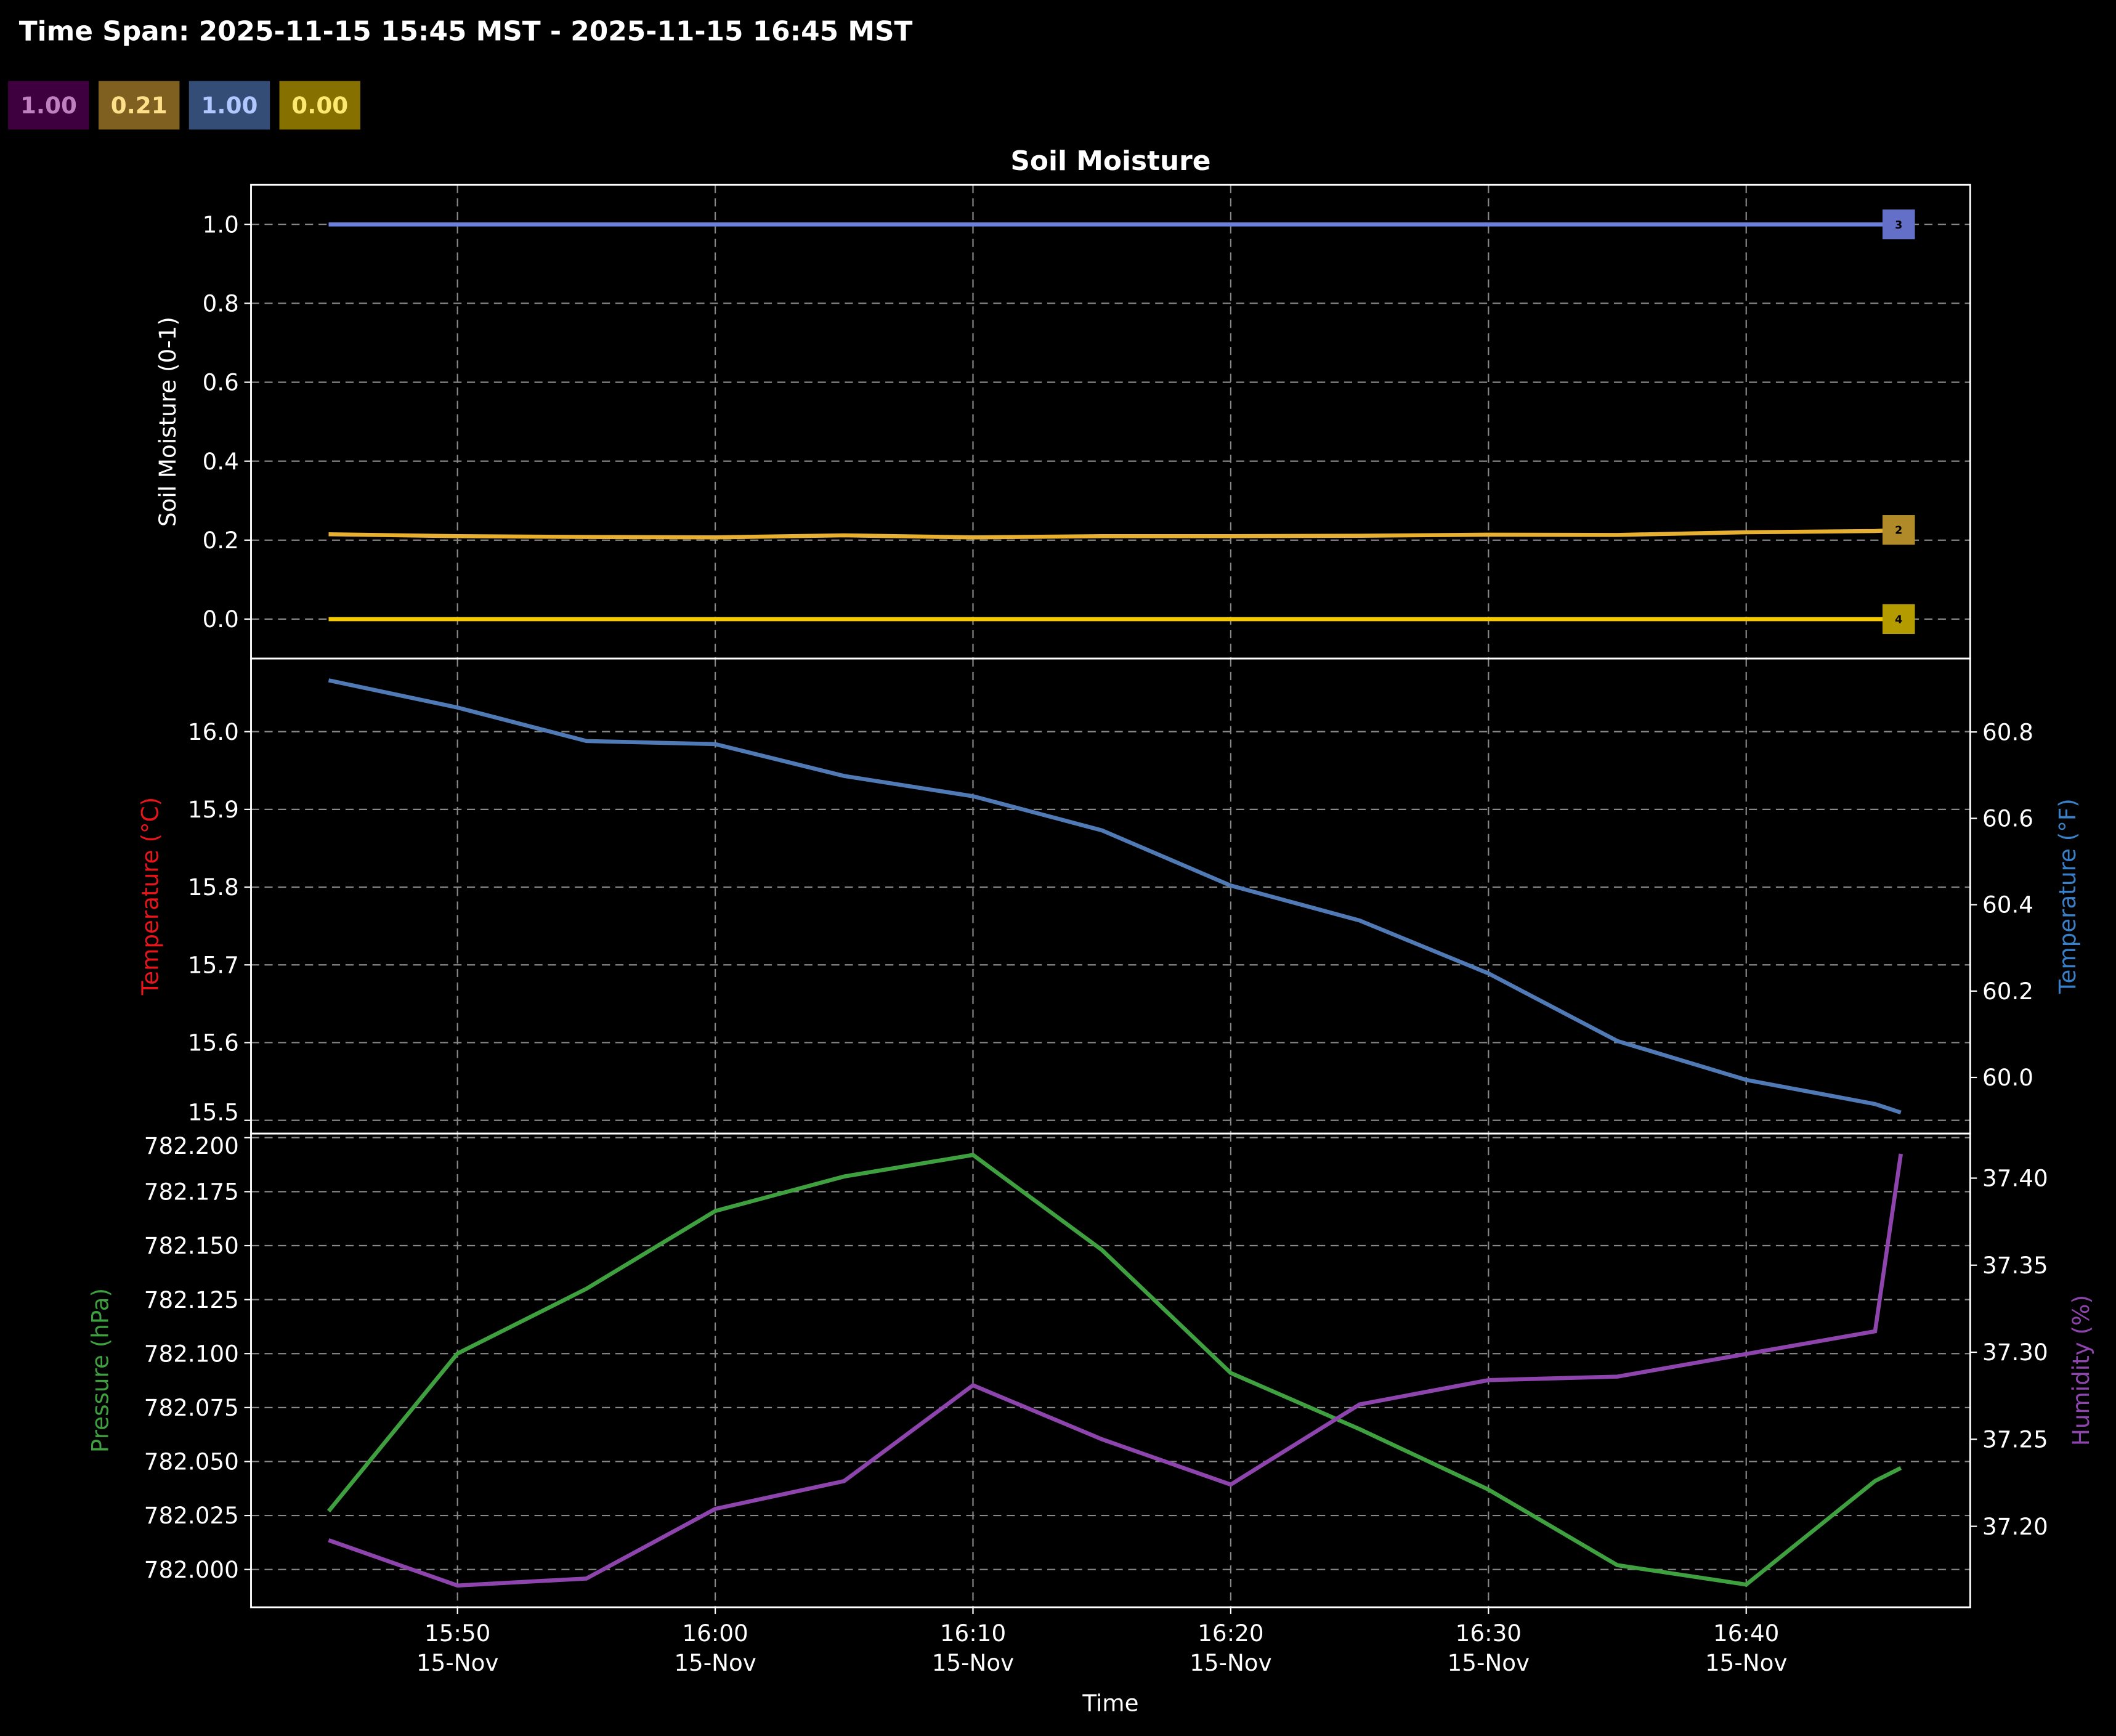 This screenshot has width=2116, height=1736. What do you see at coordinates (715, 1634) in the screenshot?
I see `x-tick-label: 16:00` at bounding box center [715, 1634].